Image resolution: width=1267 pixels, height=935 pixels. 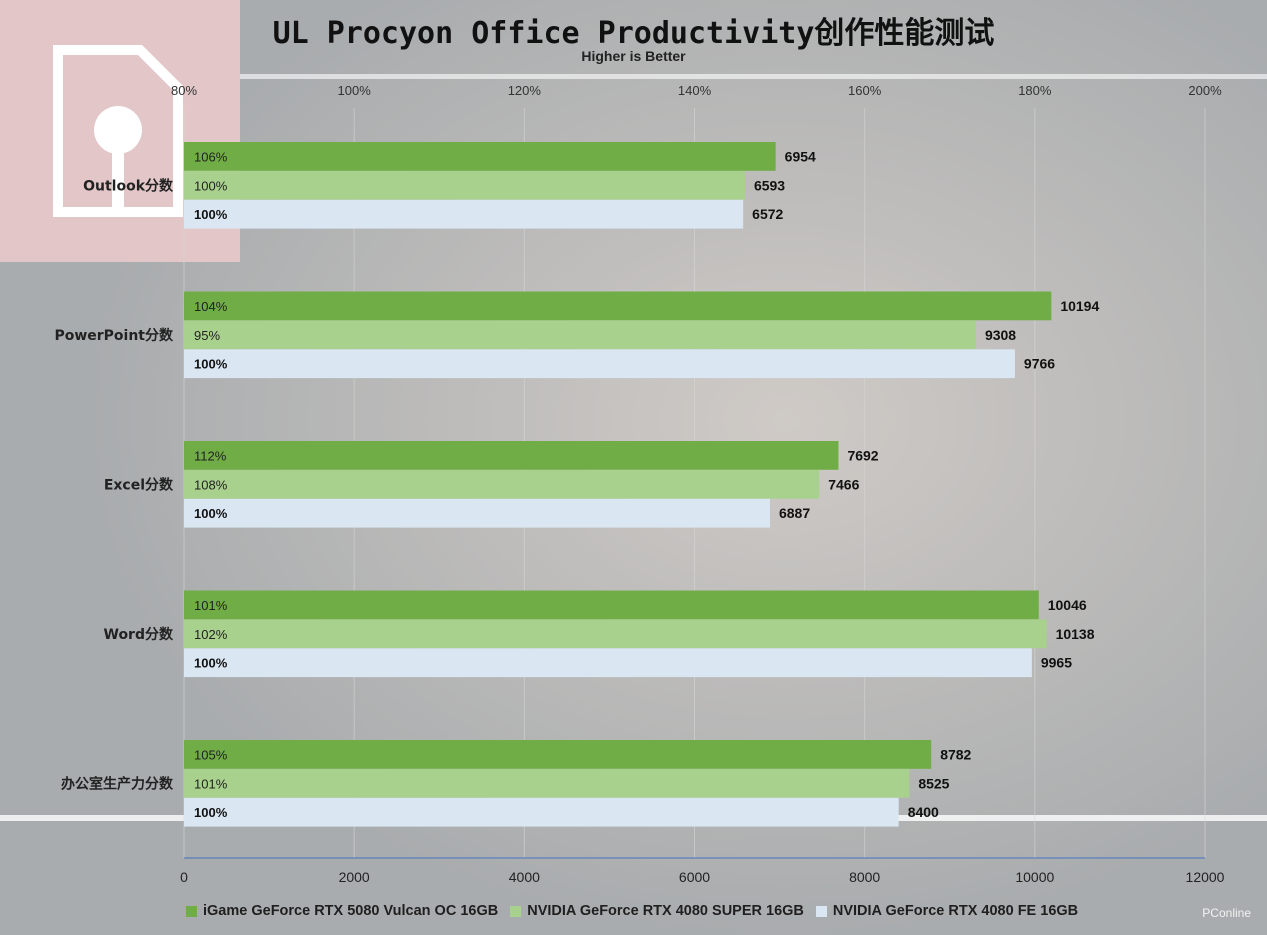 I want to click on bar-percent-label: 106%, so click(x=211, y=156).